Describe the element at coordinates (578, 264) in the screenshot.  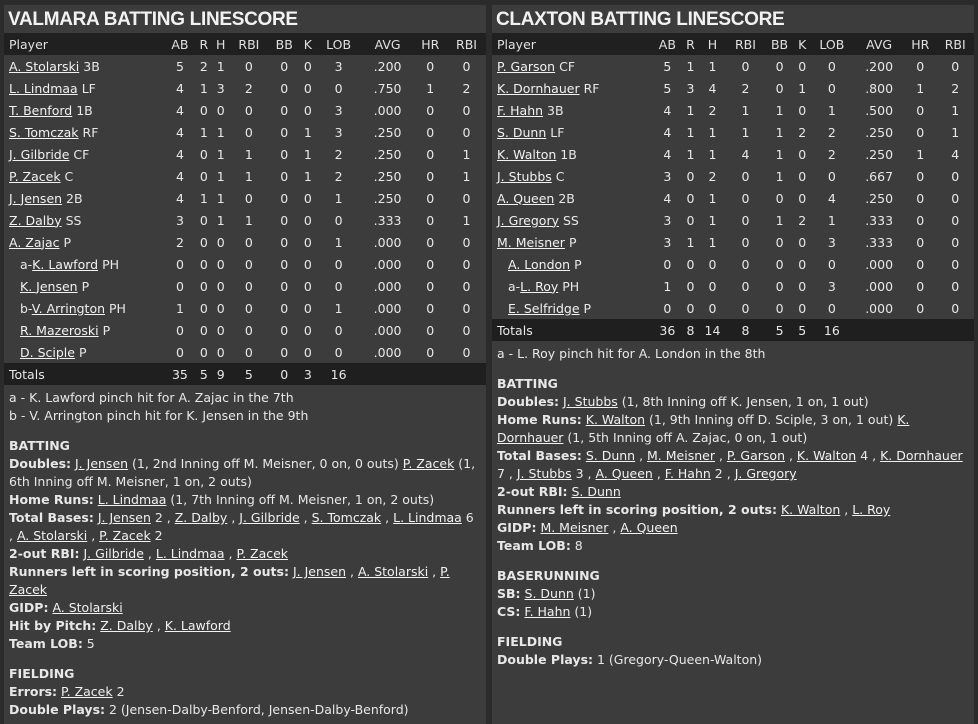
I see `player-position: P` at that location.